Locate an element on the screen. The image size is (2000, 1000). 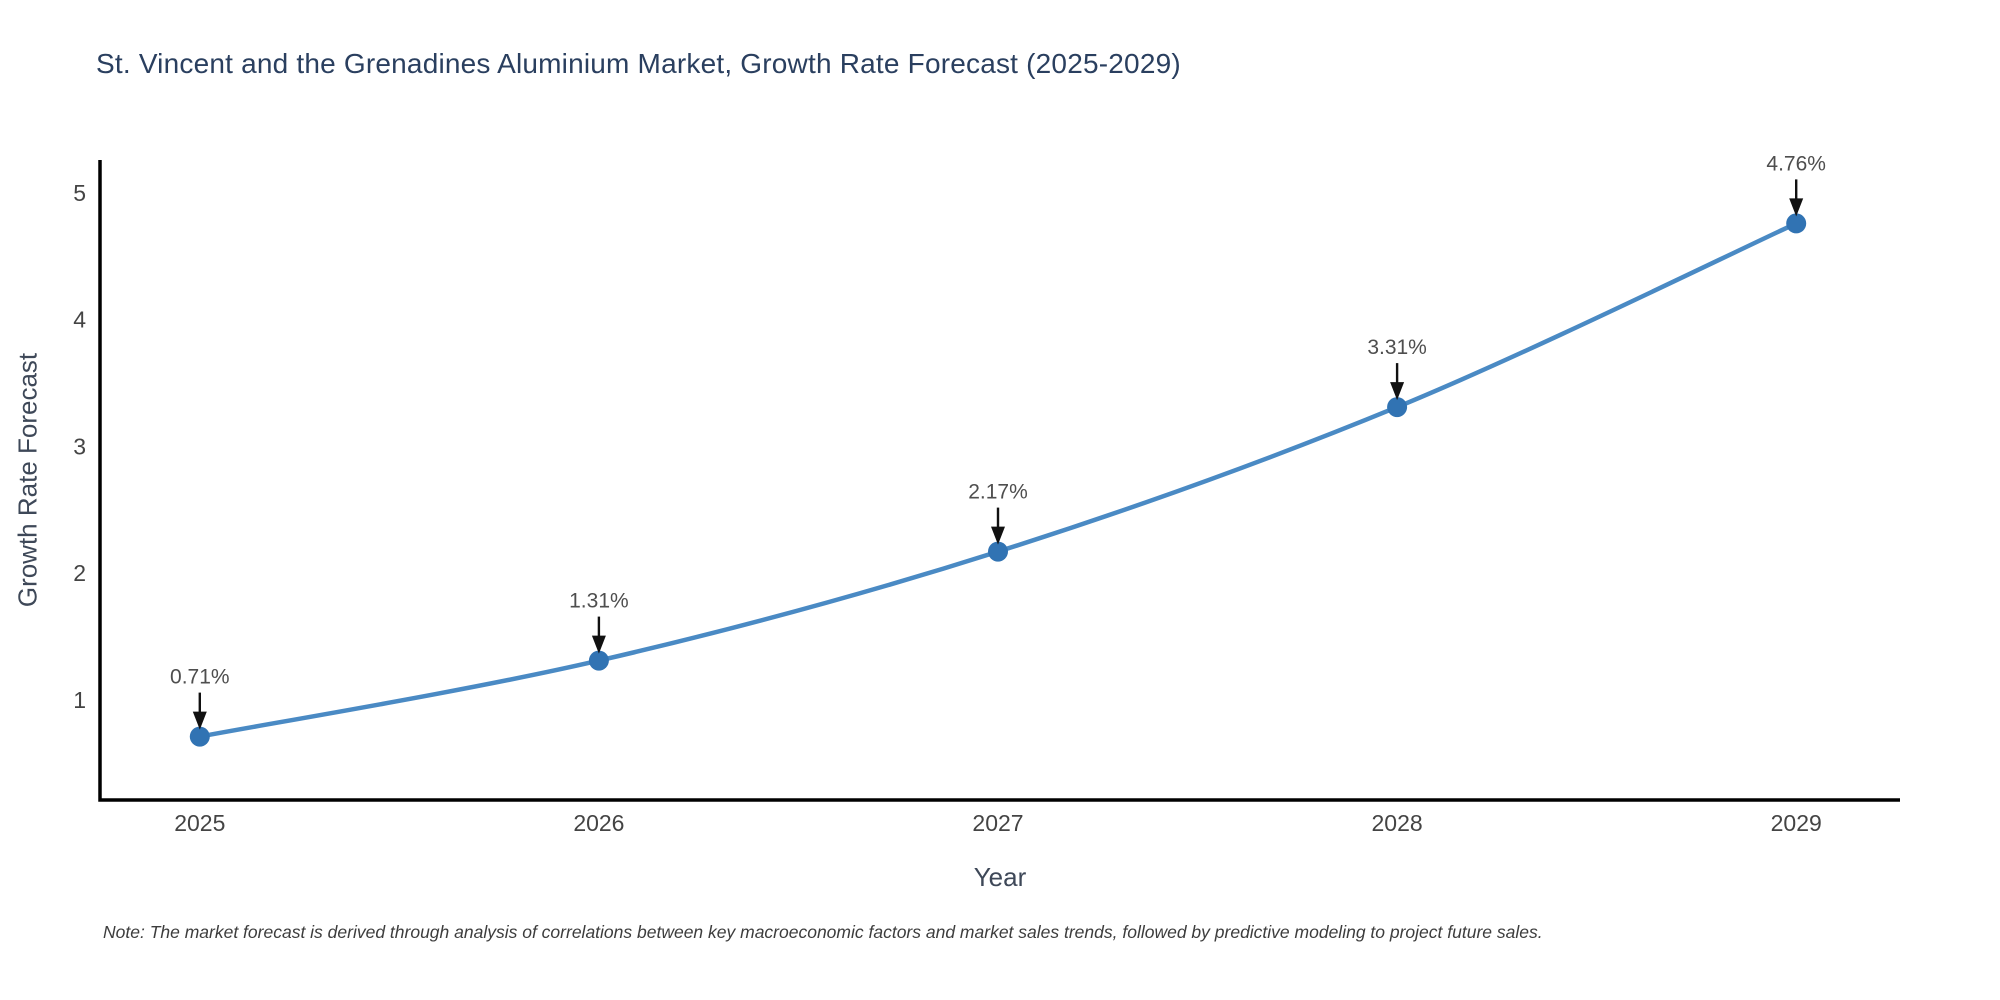
annotation-label: 3.31% is located at coordinates (1397, 347).